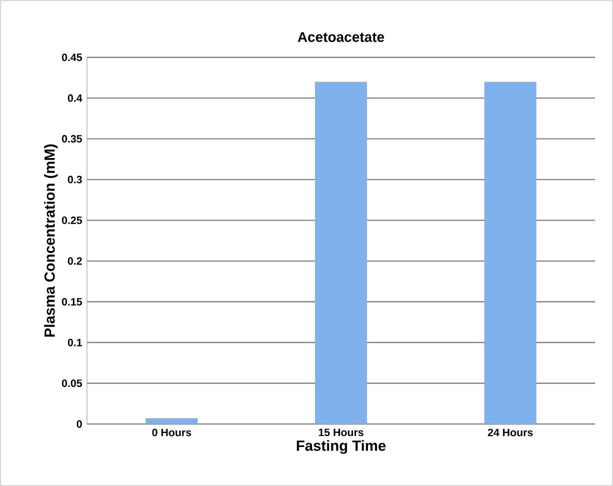 This screenshot has width=613, height=486. What do you see at coordinates (341, 447) in the screenshot?
I see `x-axis-title: Fasting Time` at bounding box center [341, 447].